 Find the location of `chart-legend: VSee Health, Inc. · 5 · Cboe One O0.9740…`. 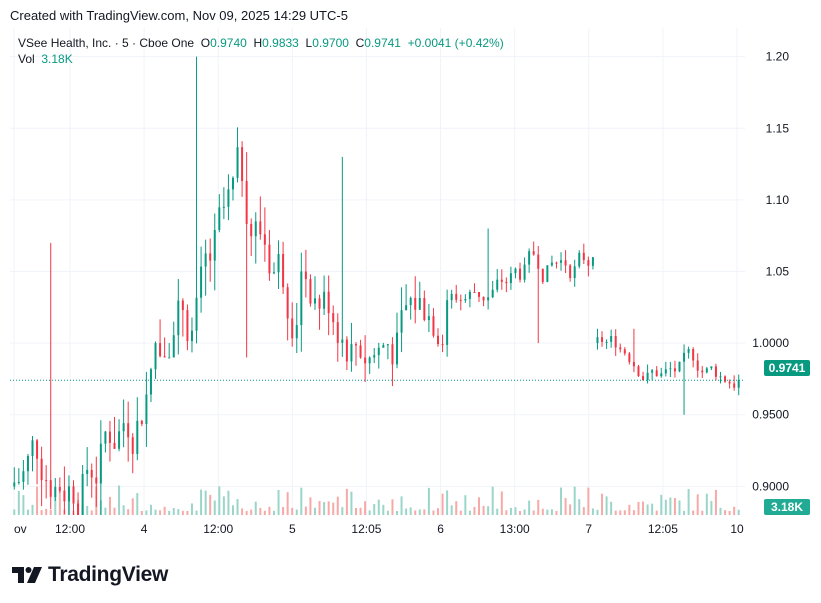

chart-legend: VSee Health, Inc. · 5 · Cboe One O0.9740… is located at coordinates (261, 51).